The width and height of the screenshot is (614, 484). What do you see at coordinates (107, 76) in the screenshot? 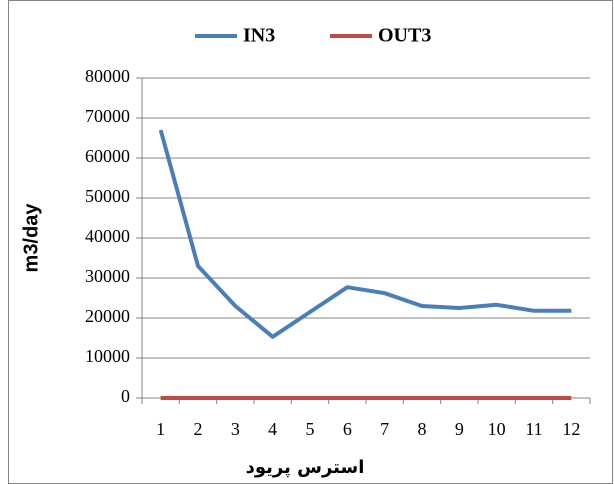
I see `y-tick-label: 80000` at bounding box center [107, 76].